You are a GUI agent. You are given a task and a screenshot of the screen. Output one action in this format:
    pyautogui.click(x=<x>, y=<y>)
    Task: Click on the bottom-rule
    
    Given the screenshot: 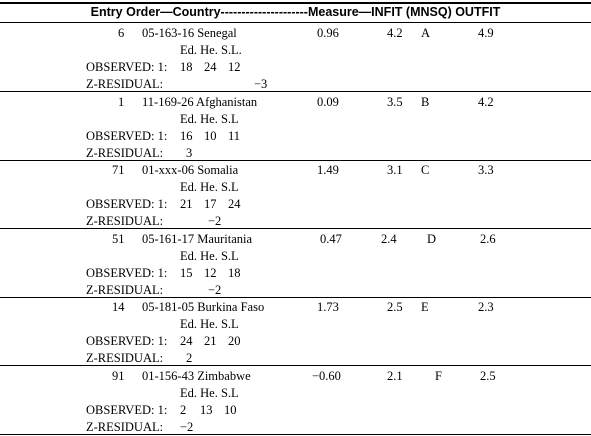 What is the action you would take?
    pyautogui.click(x=295, y=434)
    